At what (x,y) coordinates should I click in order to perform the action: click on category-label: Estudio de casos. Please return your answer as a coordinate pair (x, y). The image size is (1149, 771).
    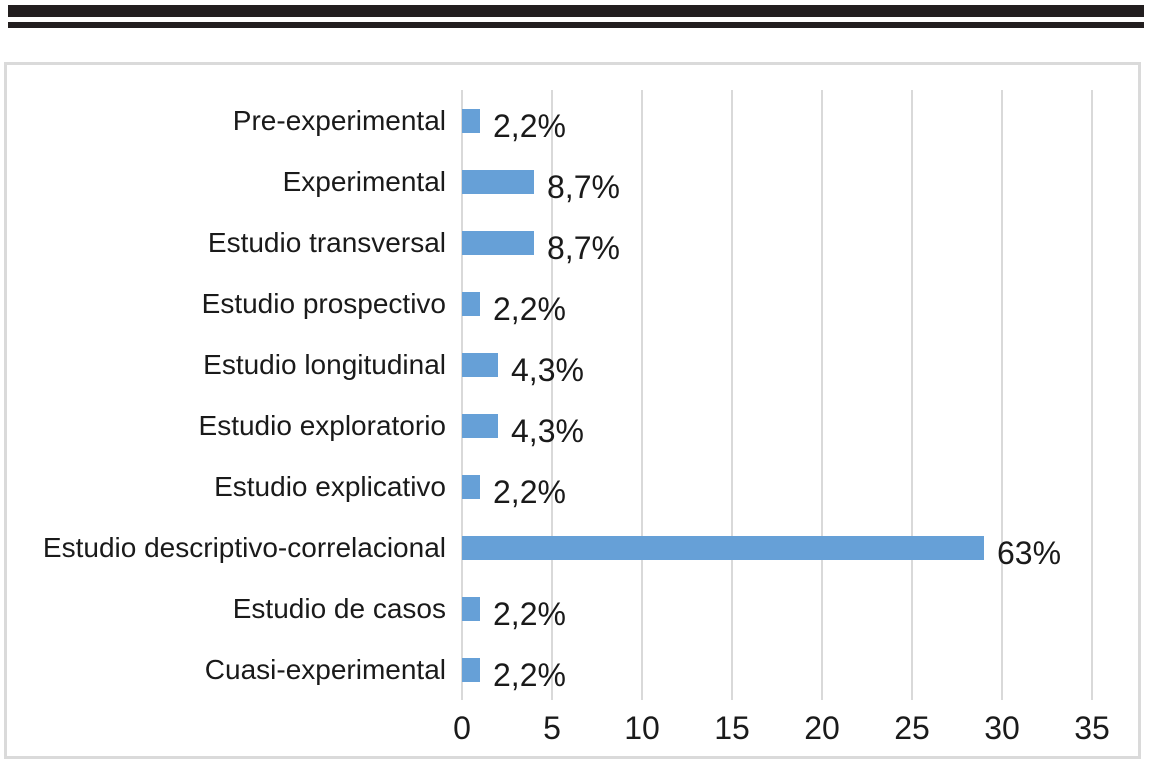
    Looking at the image, I should click on (339, 608).